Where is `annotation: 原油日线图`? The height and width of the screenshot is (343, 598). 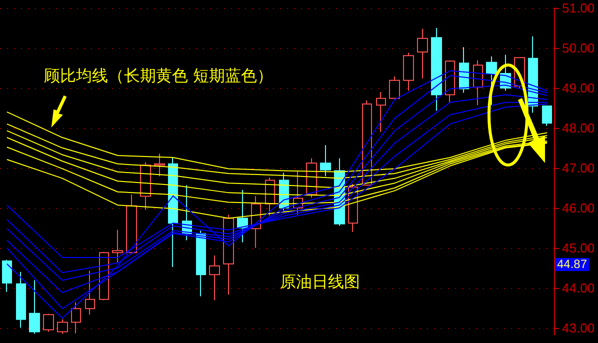
annotation: 原油日线图 is located at coordinates (320, 282).